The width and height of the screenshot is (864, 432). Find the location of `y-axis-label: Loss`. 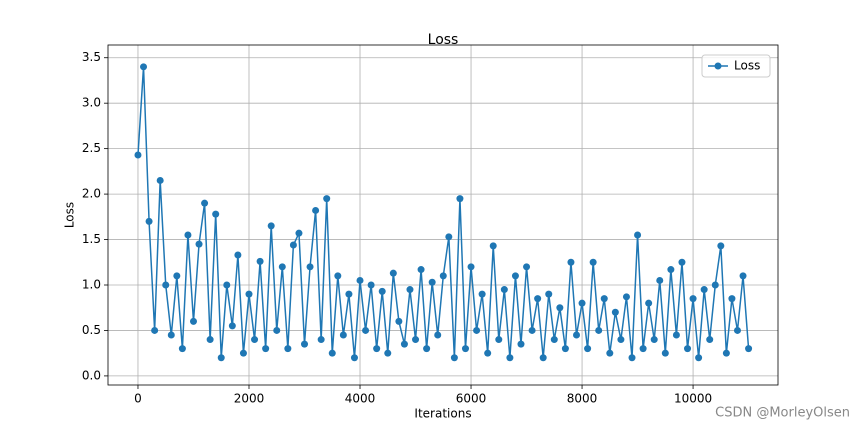

y-axis-label: Loss is located at coordinates (70, 215).